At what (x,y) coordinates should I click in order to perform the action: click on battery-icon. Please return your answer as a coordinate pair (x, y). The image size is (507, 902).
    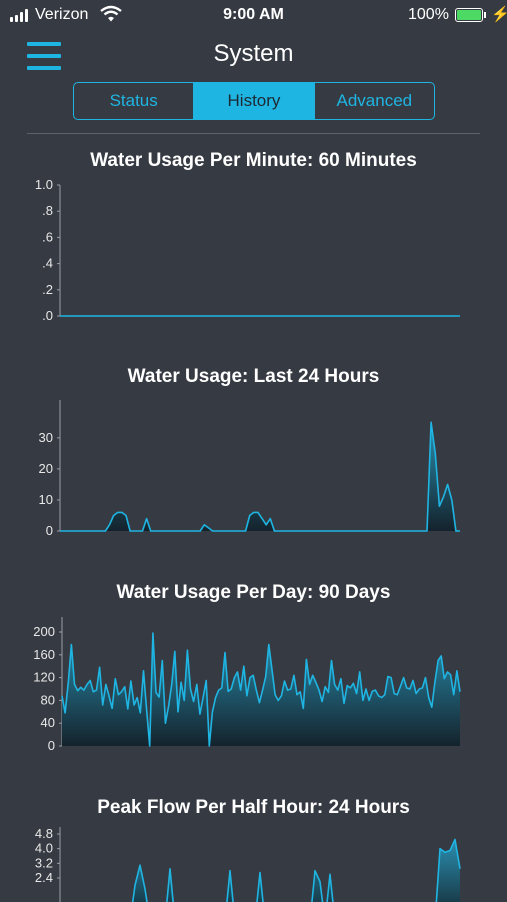
    Looking at the image, I should click on (469, 15).